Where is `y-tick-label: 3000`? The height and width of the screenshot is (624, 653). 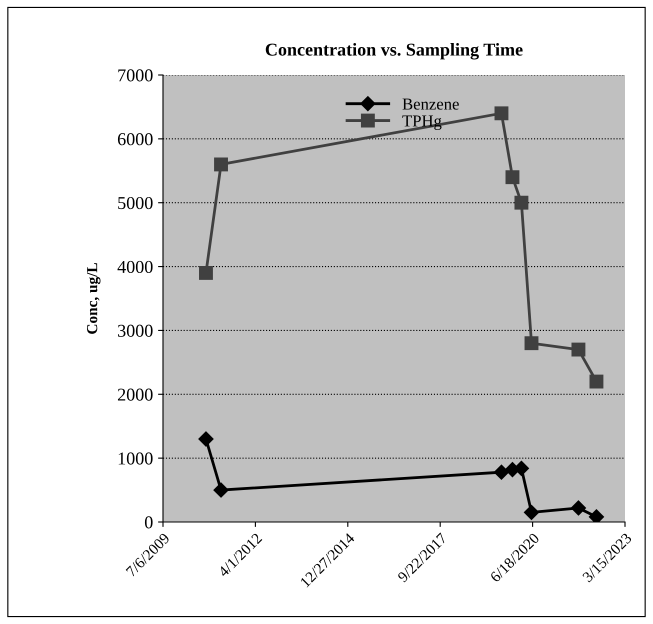 y-tick-label: 3000 is located at coordinates (135, 330).